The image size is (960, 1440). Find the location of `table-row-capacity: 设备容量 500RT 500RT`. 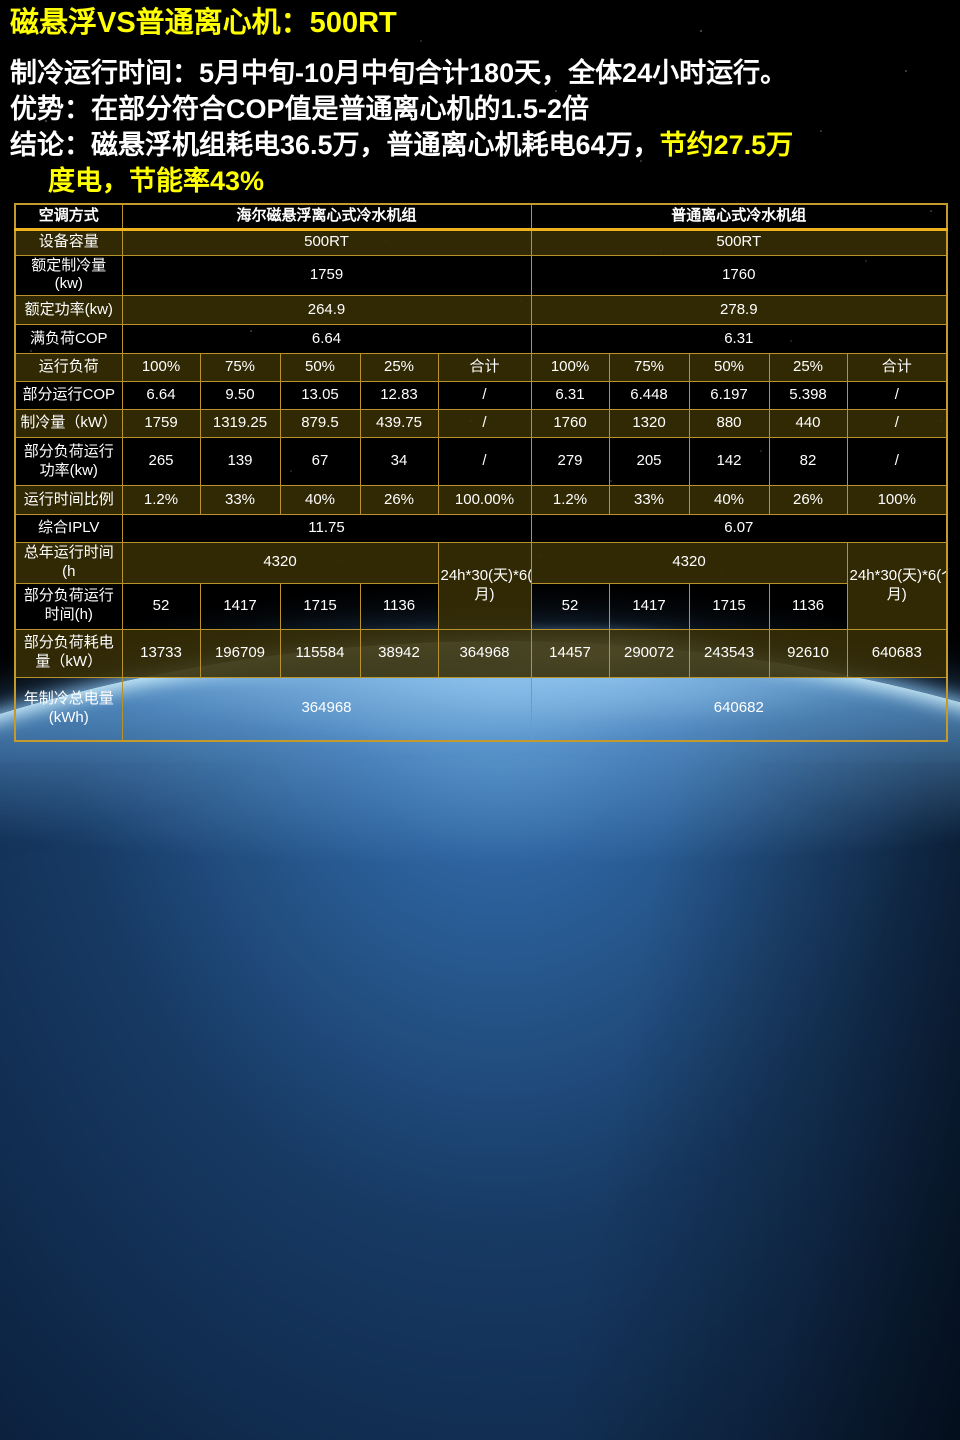

table-row-capacity: 设备容量 500RT 500RT is located at coordinates (481, 242).